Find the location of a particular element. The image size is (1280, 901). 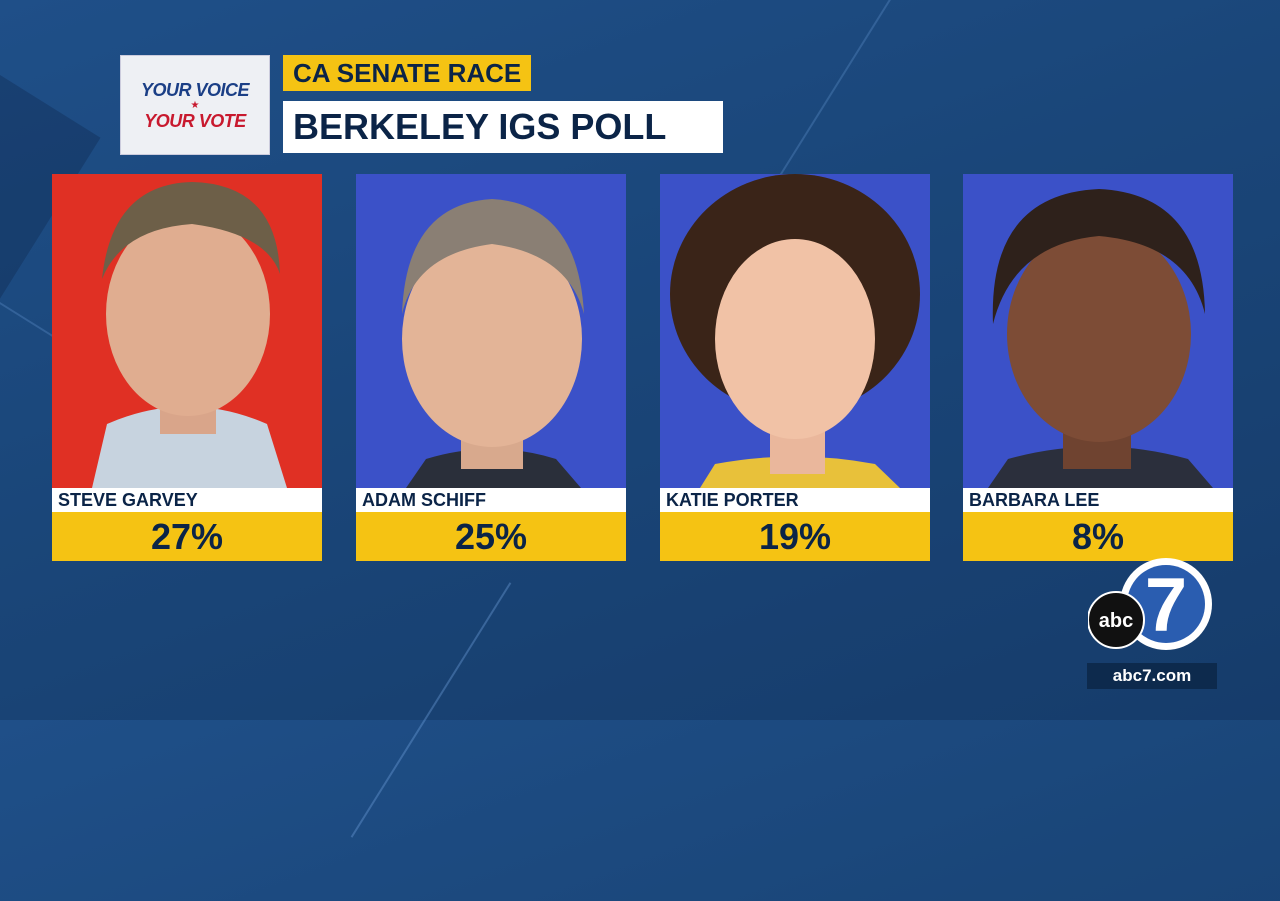

candidate-card: KATIE PORTER 19% is located at coordinates (795, 367).